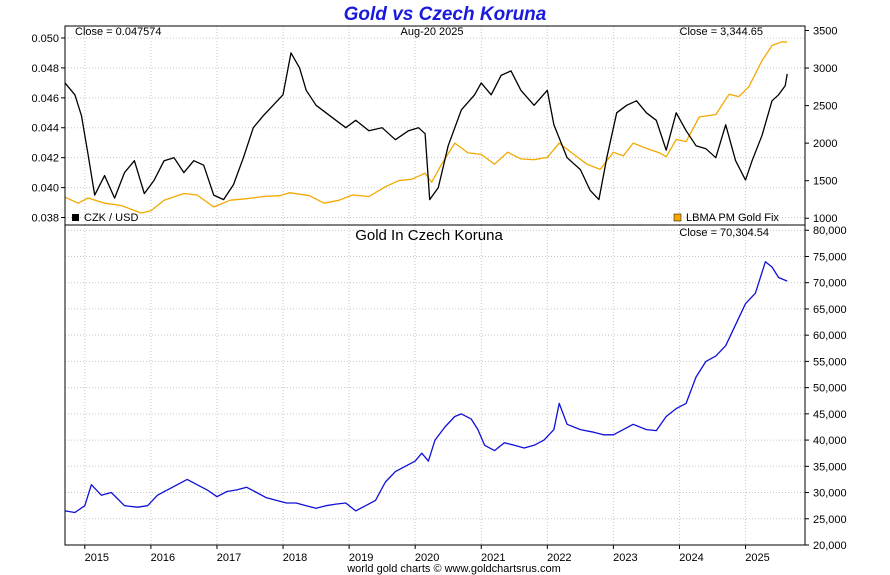 Image resolution: width=890 pixels, height=575 pixels. I want to click on top-left-tick-label-6: 0.038, so click(45, 219).